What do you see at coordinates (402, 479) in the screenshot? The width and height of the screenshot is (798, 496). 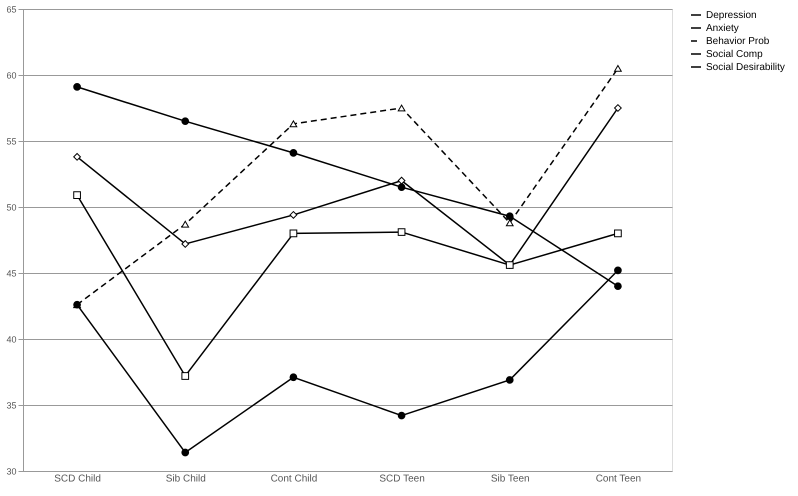 I see `x-tick-label: SCD Teen` at bounding box center [402, 479].